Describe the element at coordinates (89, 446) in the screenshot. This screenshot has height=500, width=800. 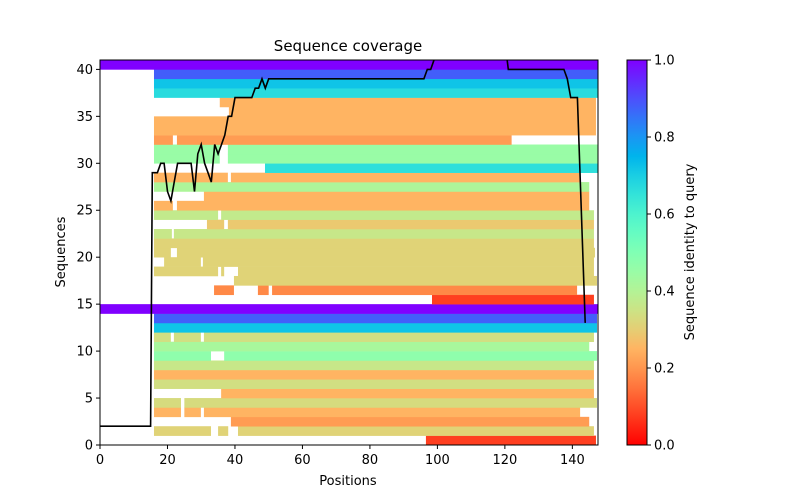
I see `y-tick-label: 0` at that location.